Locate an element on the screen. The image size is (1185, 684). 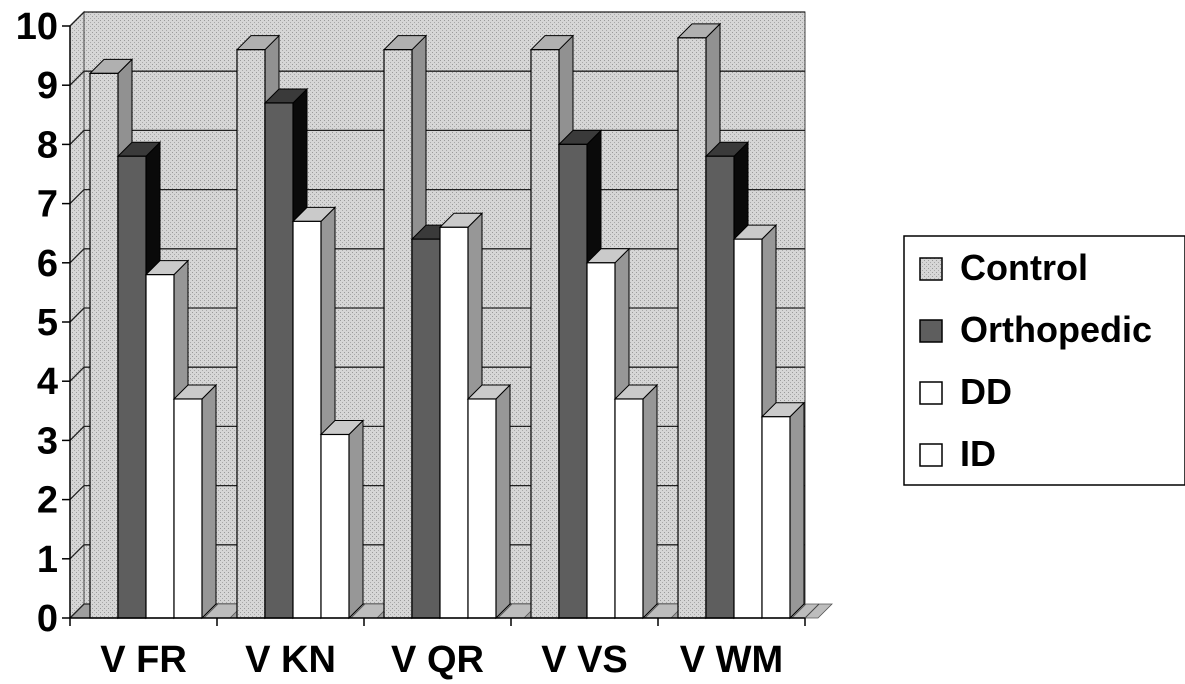
x-axis: V FR V KN V QR V VS V WM is located at coordinates (444, 642).